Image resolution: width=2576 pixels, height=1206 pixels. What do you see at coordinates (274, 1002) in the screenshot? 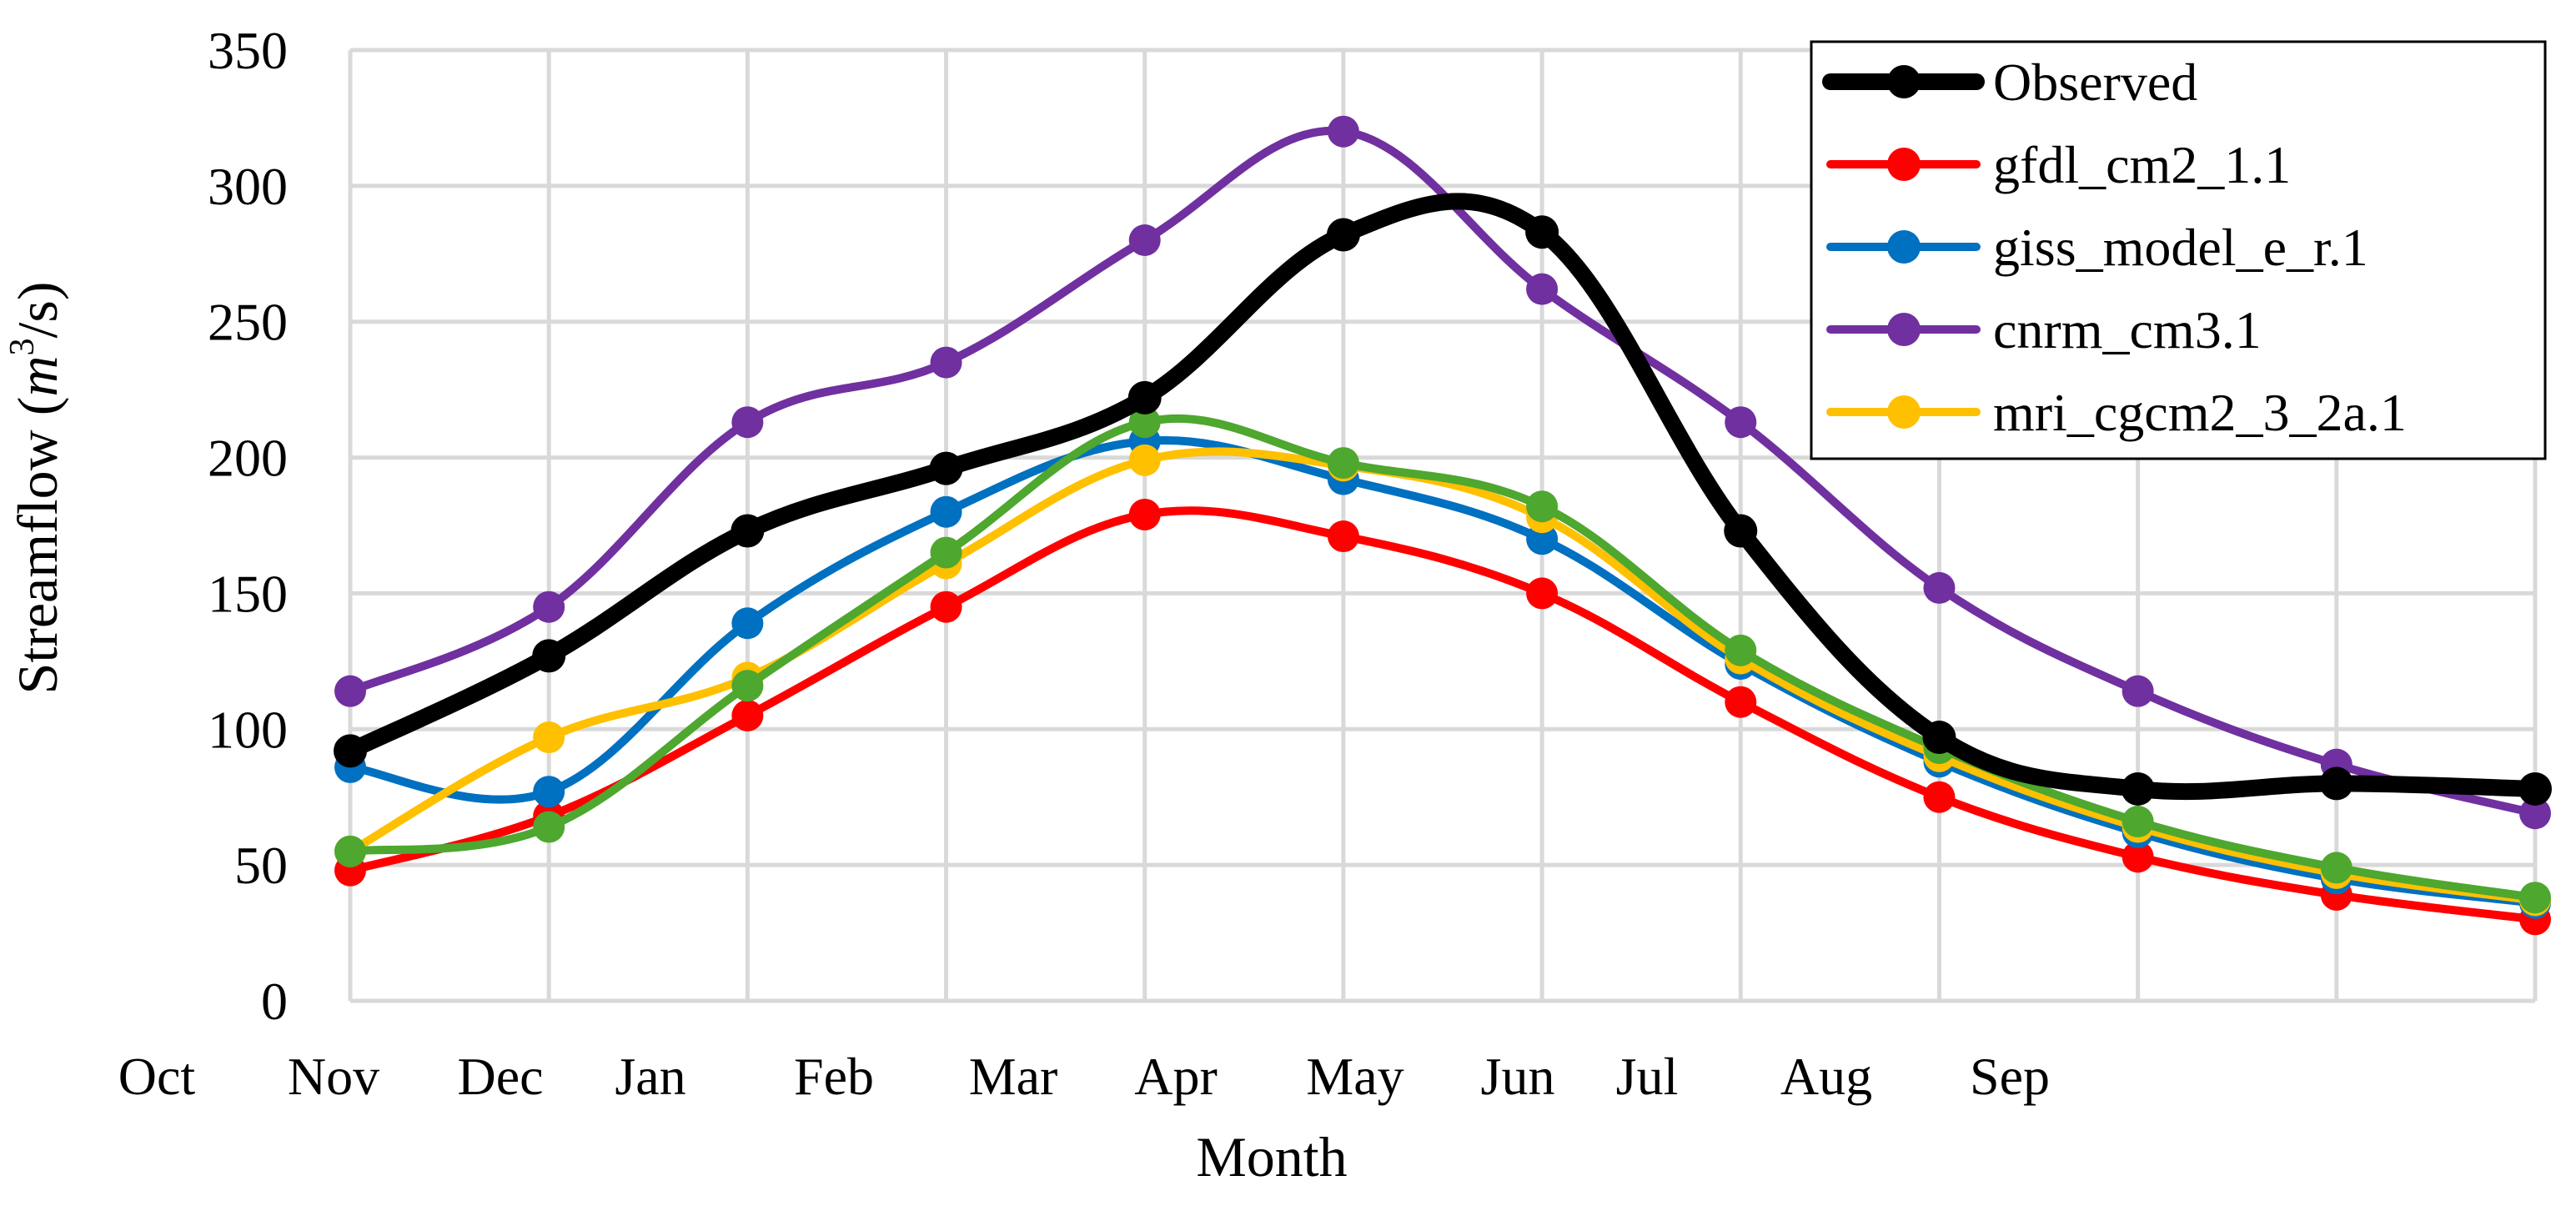
I see `y-tick-label: 0` at bounding box center [274, 1002].